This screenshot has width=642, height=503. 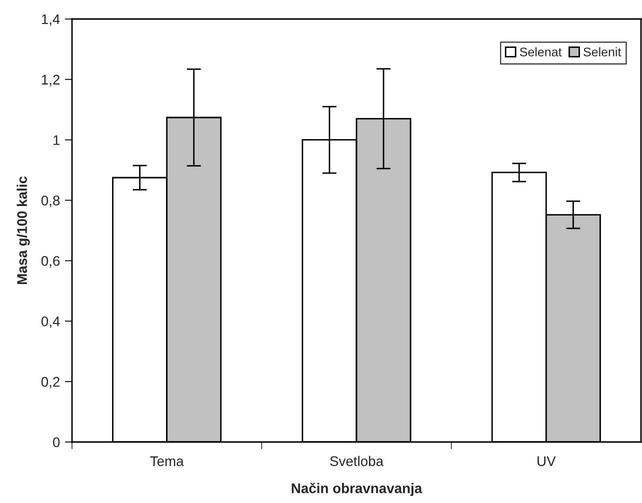 What do you see at coordinates (57, 140) in the screenshot?
I see `y-tick-label: 1` at bounding box center [57, 140].